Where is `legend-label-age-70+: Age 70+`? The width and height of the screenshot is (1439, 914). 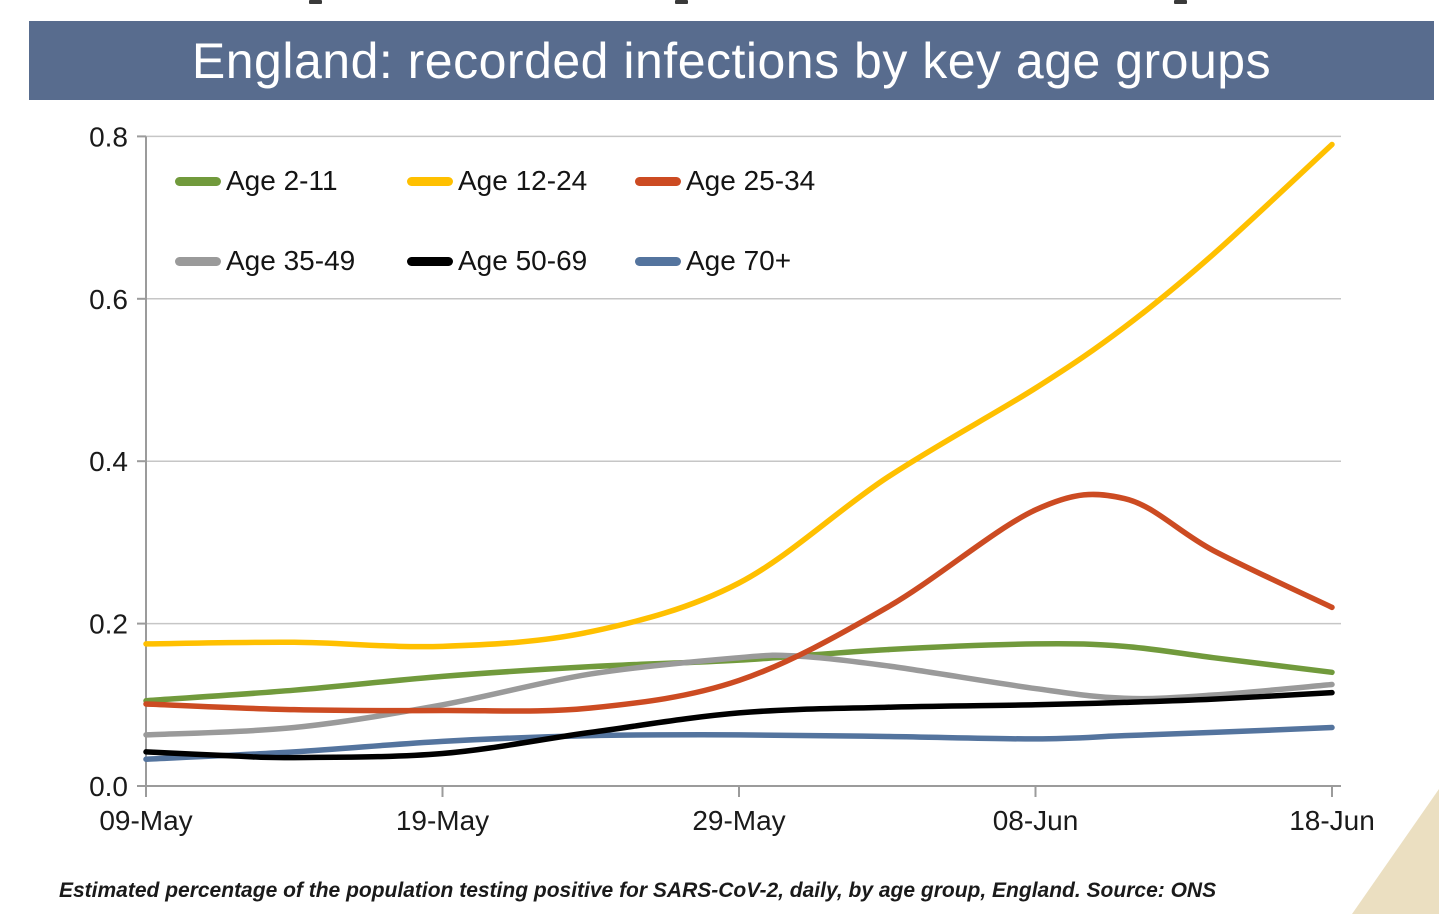
legend-label-age-70+: Age 70+ is located at coordinates (739, 260).